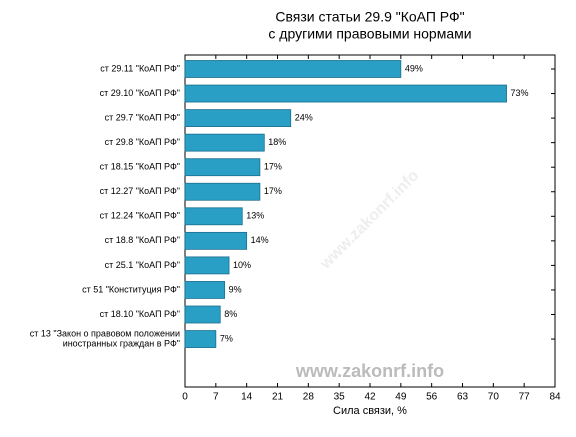 The height and width of the screenshot is (437, 576). What do you see at coordinates (555, 397) in the screenshot?
I see `x-tick-label: 84` at bounding box center [555, 397].